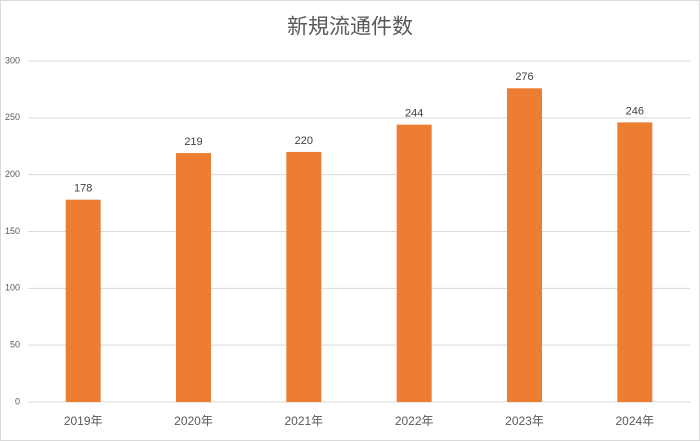 The height and width of the screenshot is (441, 700). What do you see at coordinates (414, 114) in the screenshot?
I see `data-label: 244` at bounding box center [414, 114].